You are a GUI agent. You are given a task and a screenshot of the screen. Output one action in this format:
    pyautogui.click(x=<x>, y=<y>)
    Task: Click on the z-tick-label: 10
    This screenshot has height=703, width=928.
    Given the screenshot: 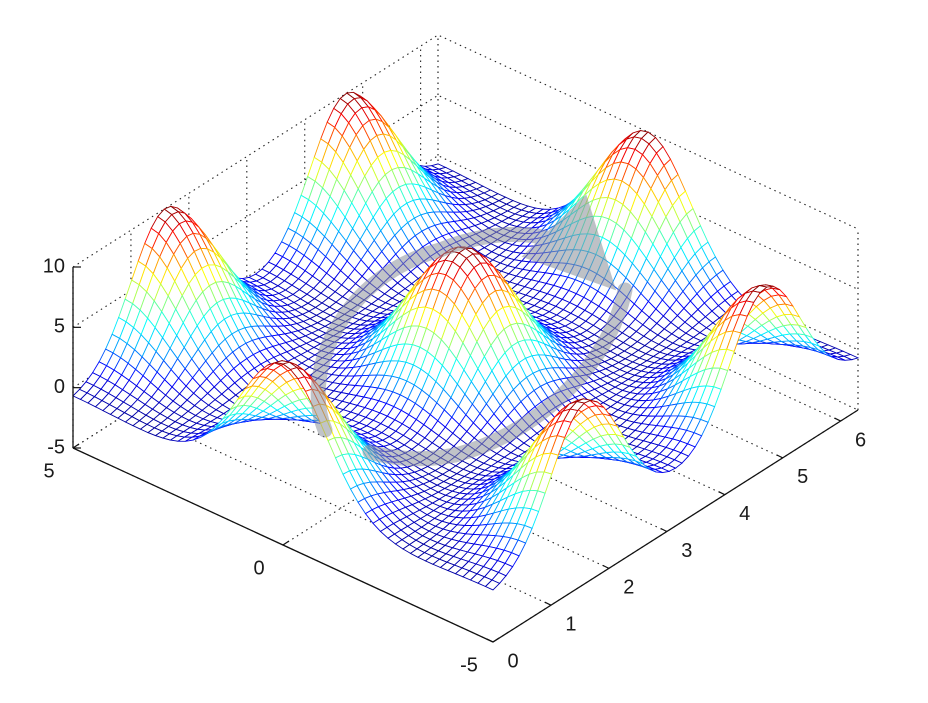 What is the action you would take?
    pyautogui.click(x=54, y=266)
    